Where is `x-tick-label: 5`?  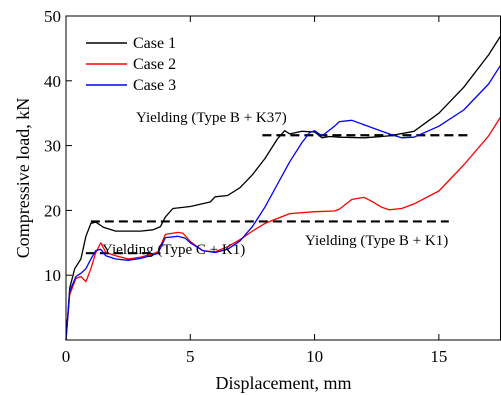 x-tick-label: 5 is located at coordinates (190, 356).